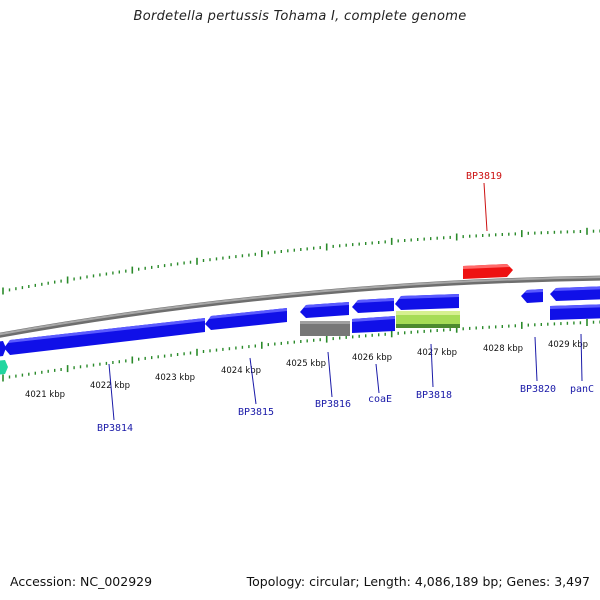  I want to click on gene-label-coaE: coaE, so click(380, 399).